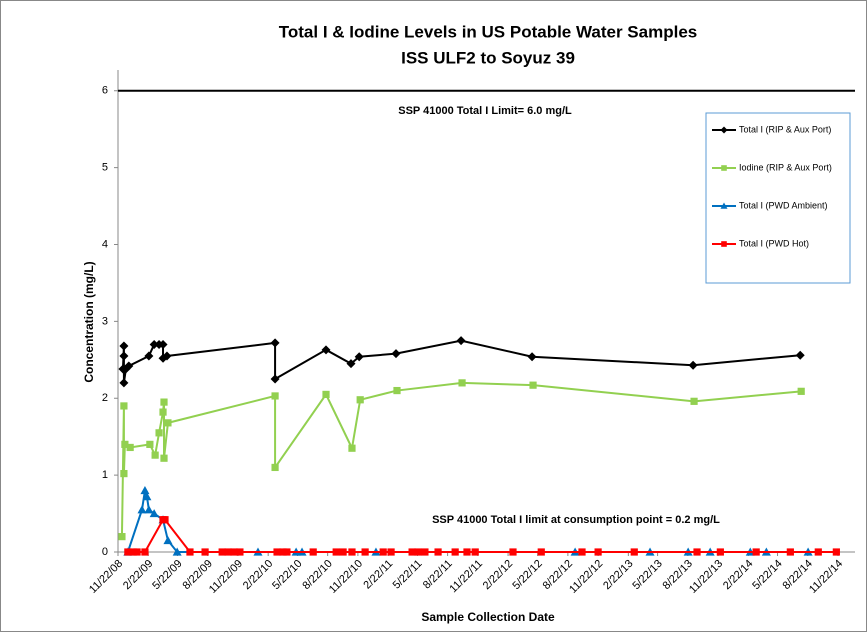 The width and height of the screenshot is (867, 632). I want to click on y-tick-label: 1, so click(105, 475).